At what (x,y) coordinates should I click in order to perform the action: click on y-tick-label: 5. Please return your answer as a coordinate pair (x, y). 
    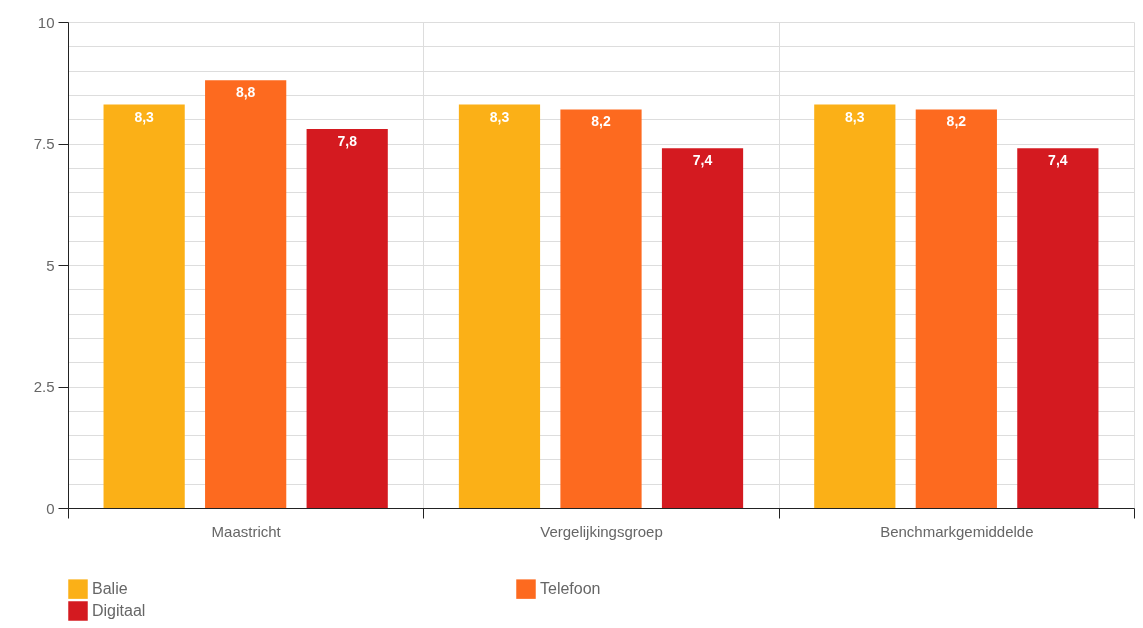
    Looking at the image, I should click on (50, 265).